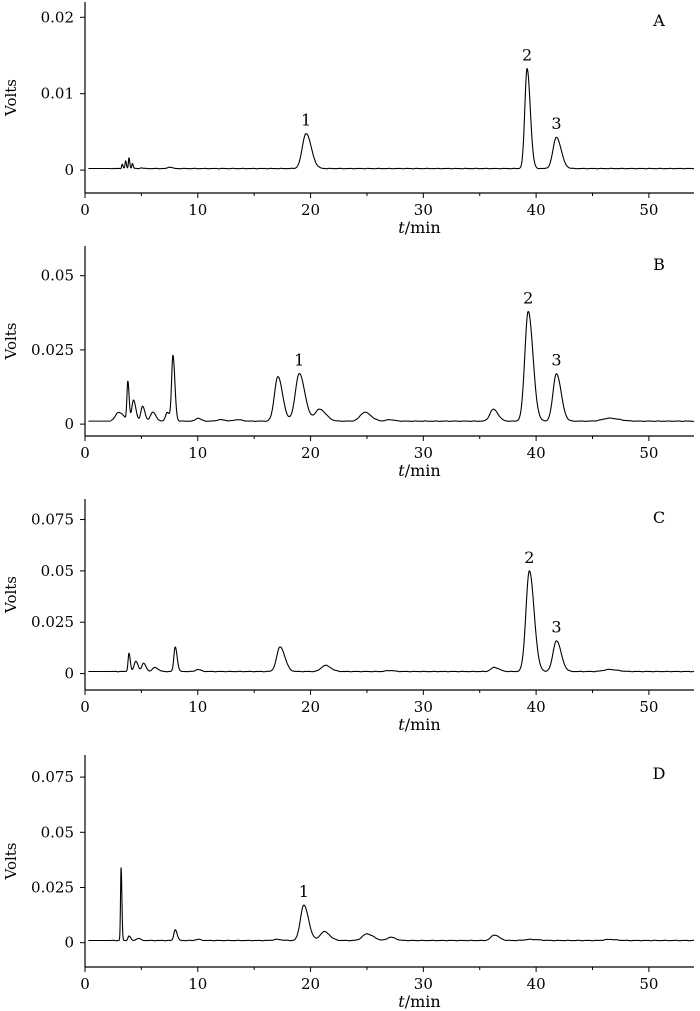 This screenshot has height=1011, width=700. I want to click on panel-letter: A, so click(658, 20).